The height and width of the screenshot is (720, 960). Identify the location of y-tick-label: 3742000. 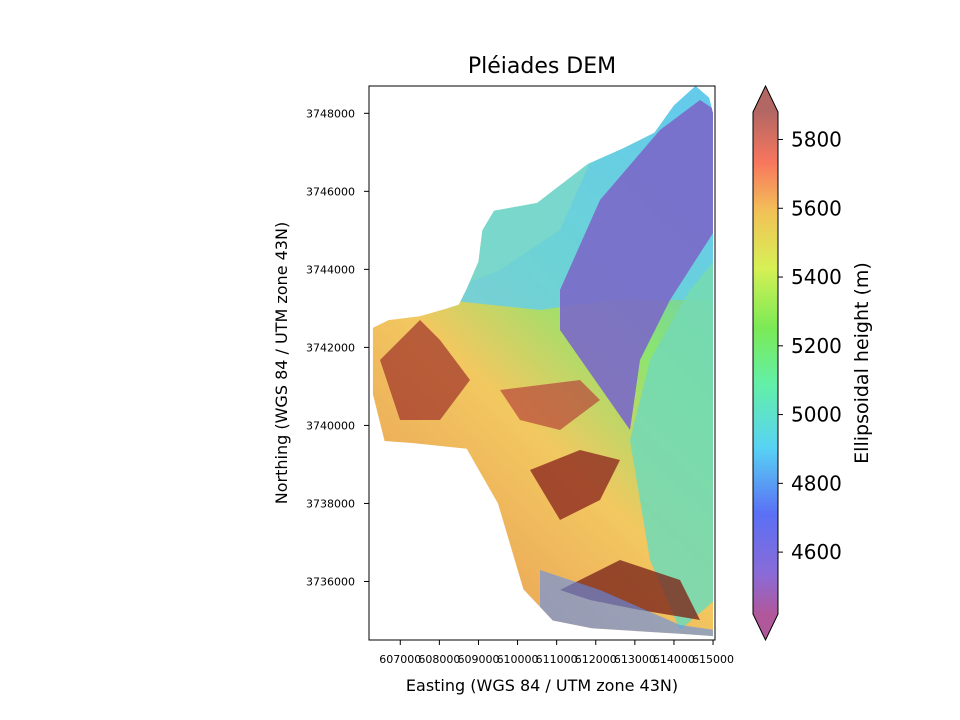
(330, 347).